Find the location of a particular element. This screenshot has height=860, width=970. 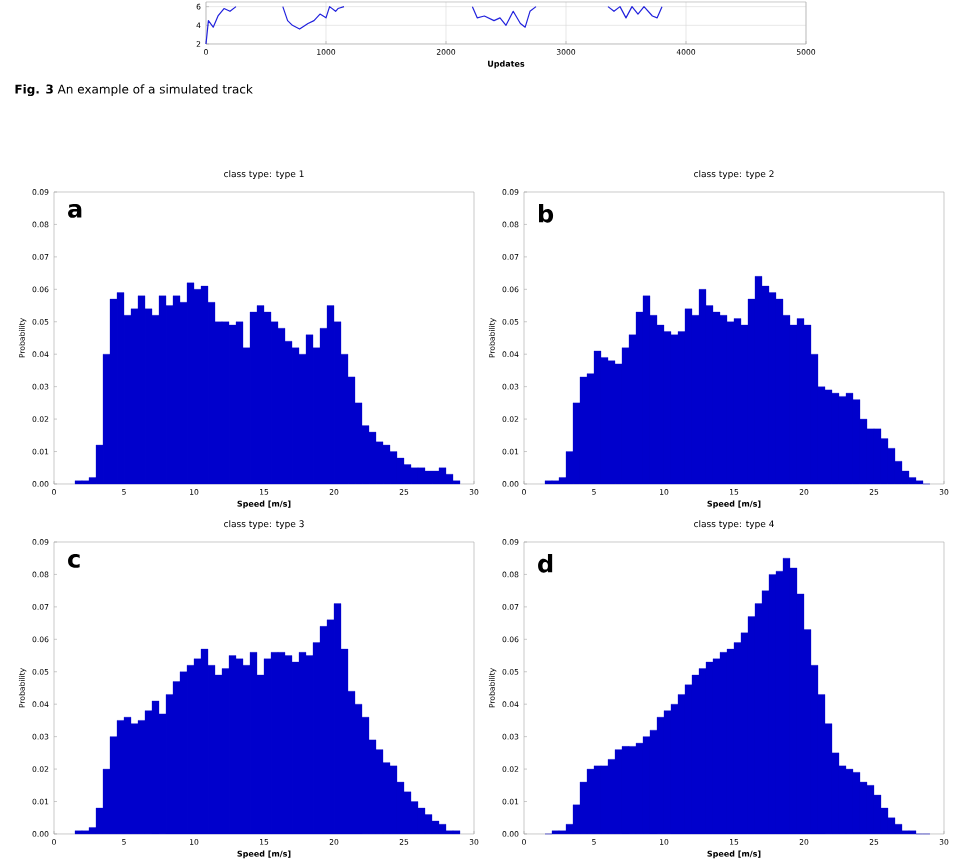

annotation: d is located at coordinates (545, 563).